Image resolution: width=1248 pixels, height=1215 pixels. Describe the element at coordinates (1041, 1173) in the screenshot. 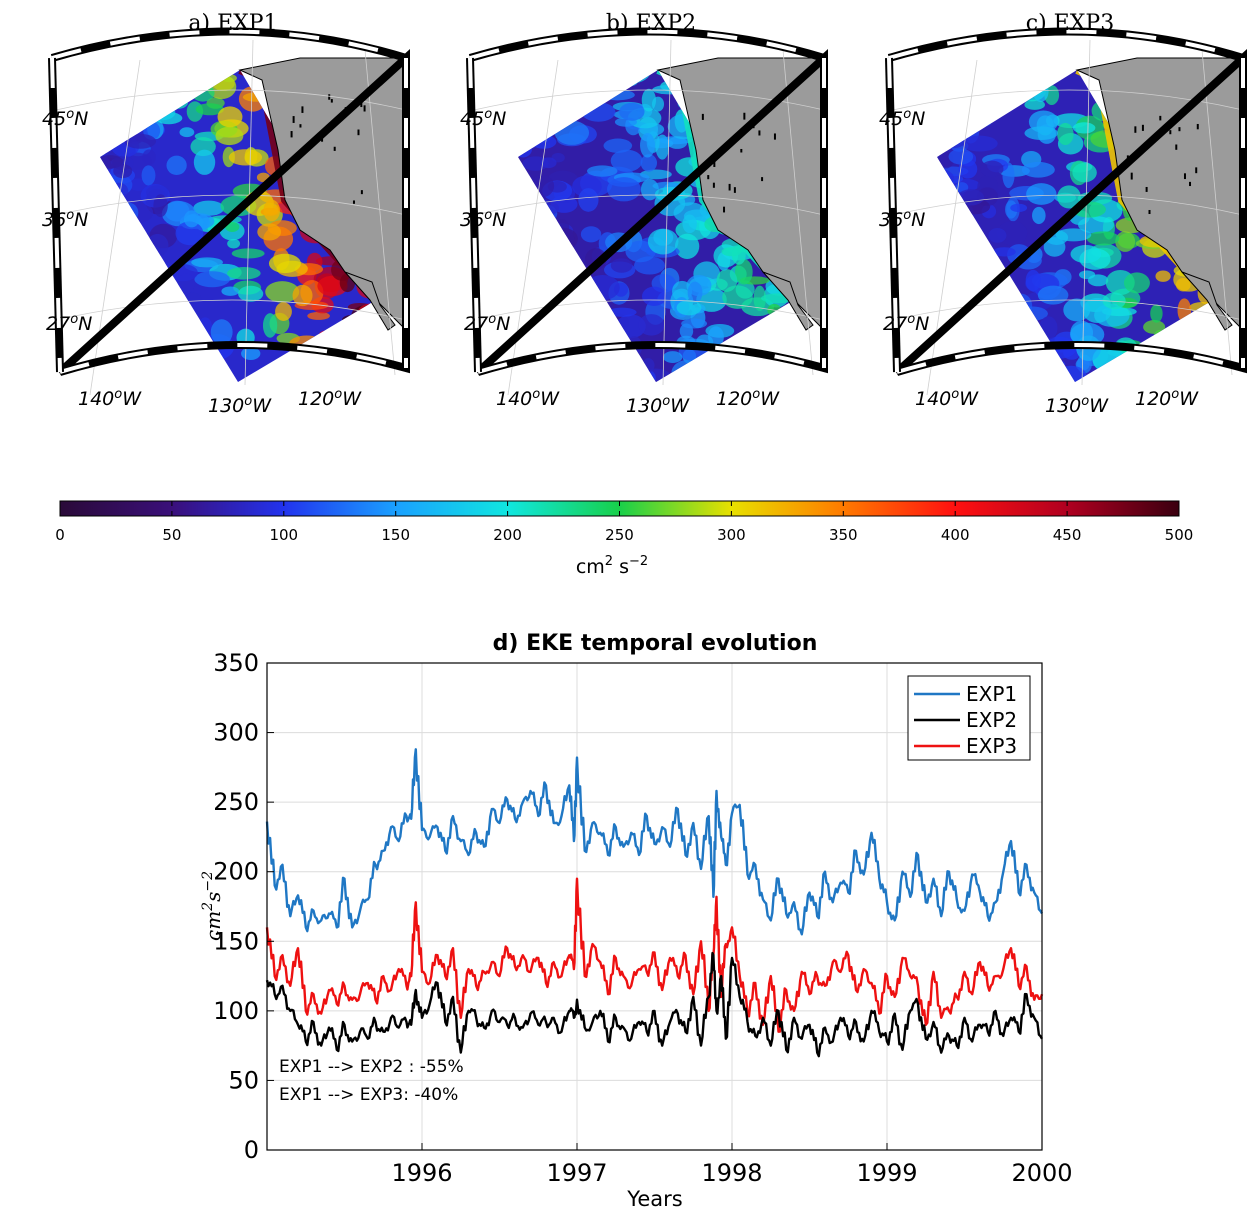

I see `x-tick-label: 2000` at that location.